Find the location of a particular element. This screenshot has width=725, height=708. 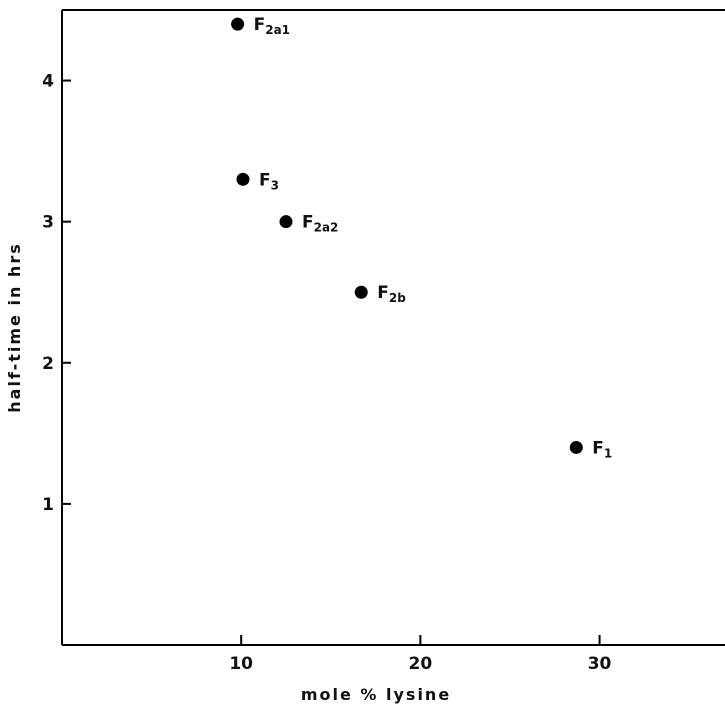

y-tick-label-1: 1 is located at coordinates (48, 505).